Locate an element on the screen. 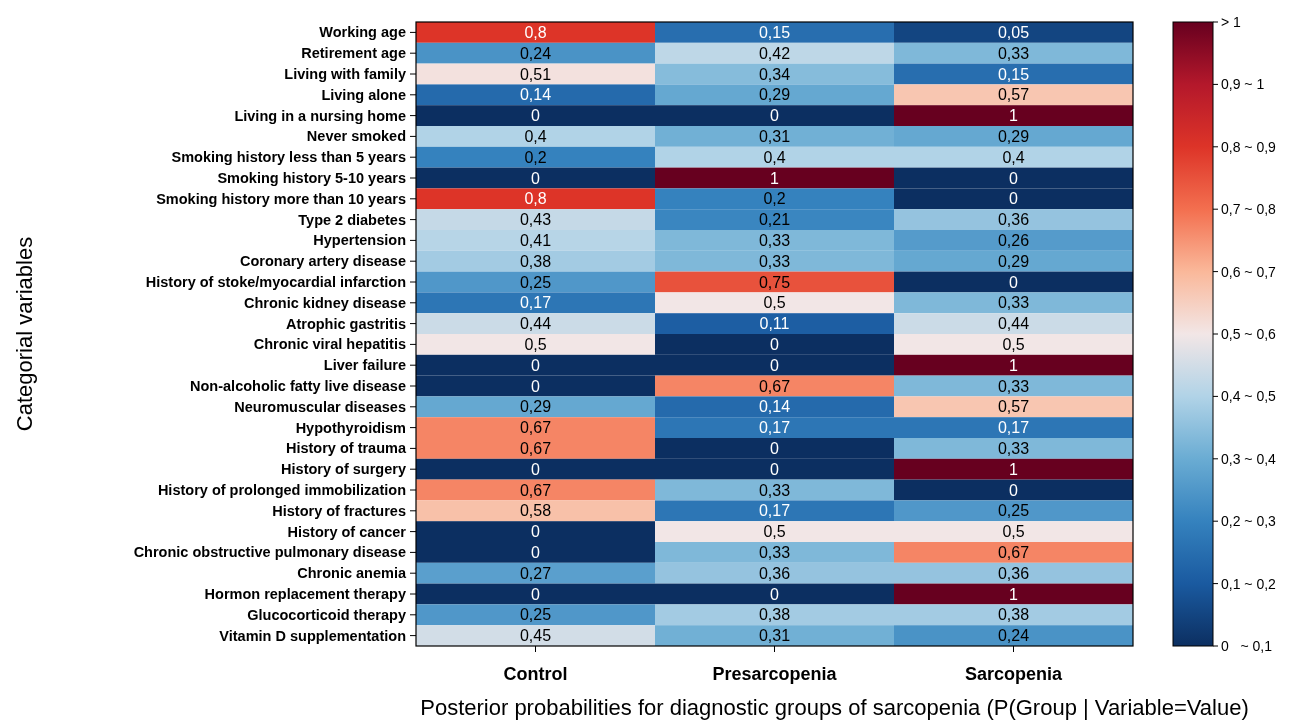 The width and height of the screenshot is (1296, 725). x-tick-label: Sarcopenia is located at coordinates (1014, 674).